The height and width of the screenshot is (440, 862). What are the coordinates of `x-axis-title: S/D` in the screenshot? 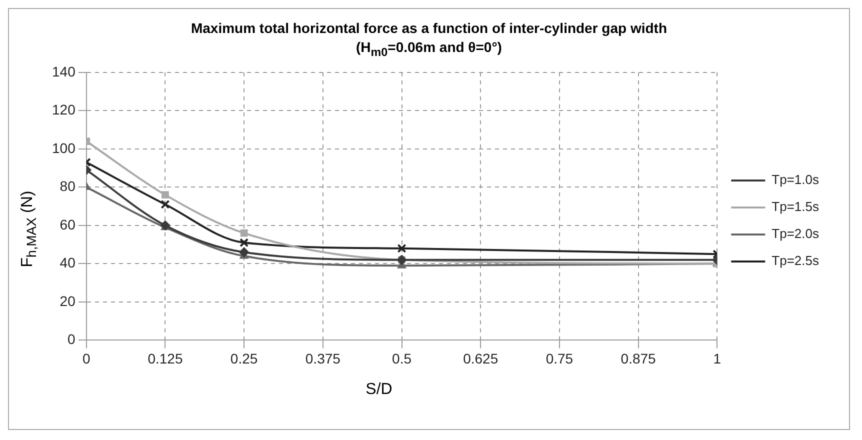 It's located at (379, 390).